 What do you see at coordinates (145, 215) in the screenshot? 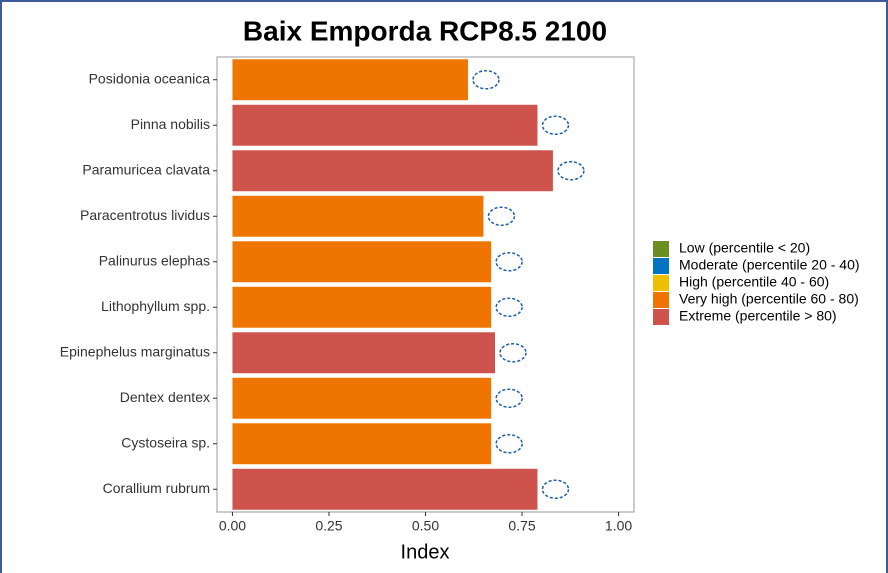
I see `y-tick-label: Paracentrotus lividus` at bounding box center [145, 215].